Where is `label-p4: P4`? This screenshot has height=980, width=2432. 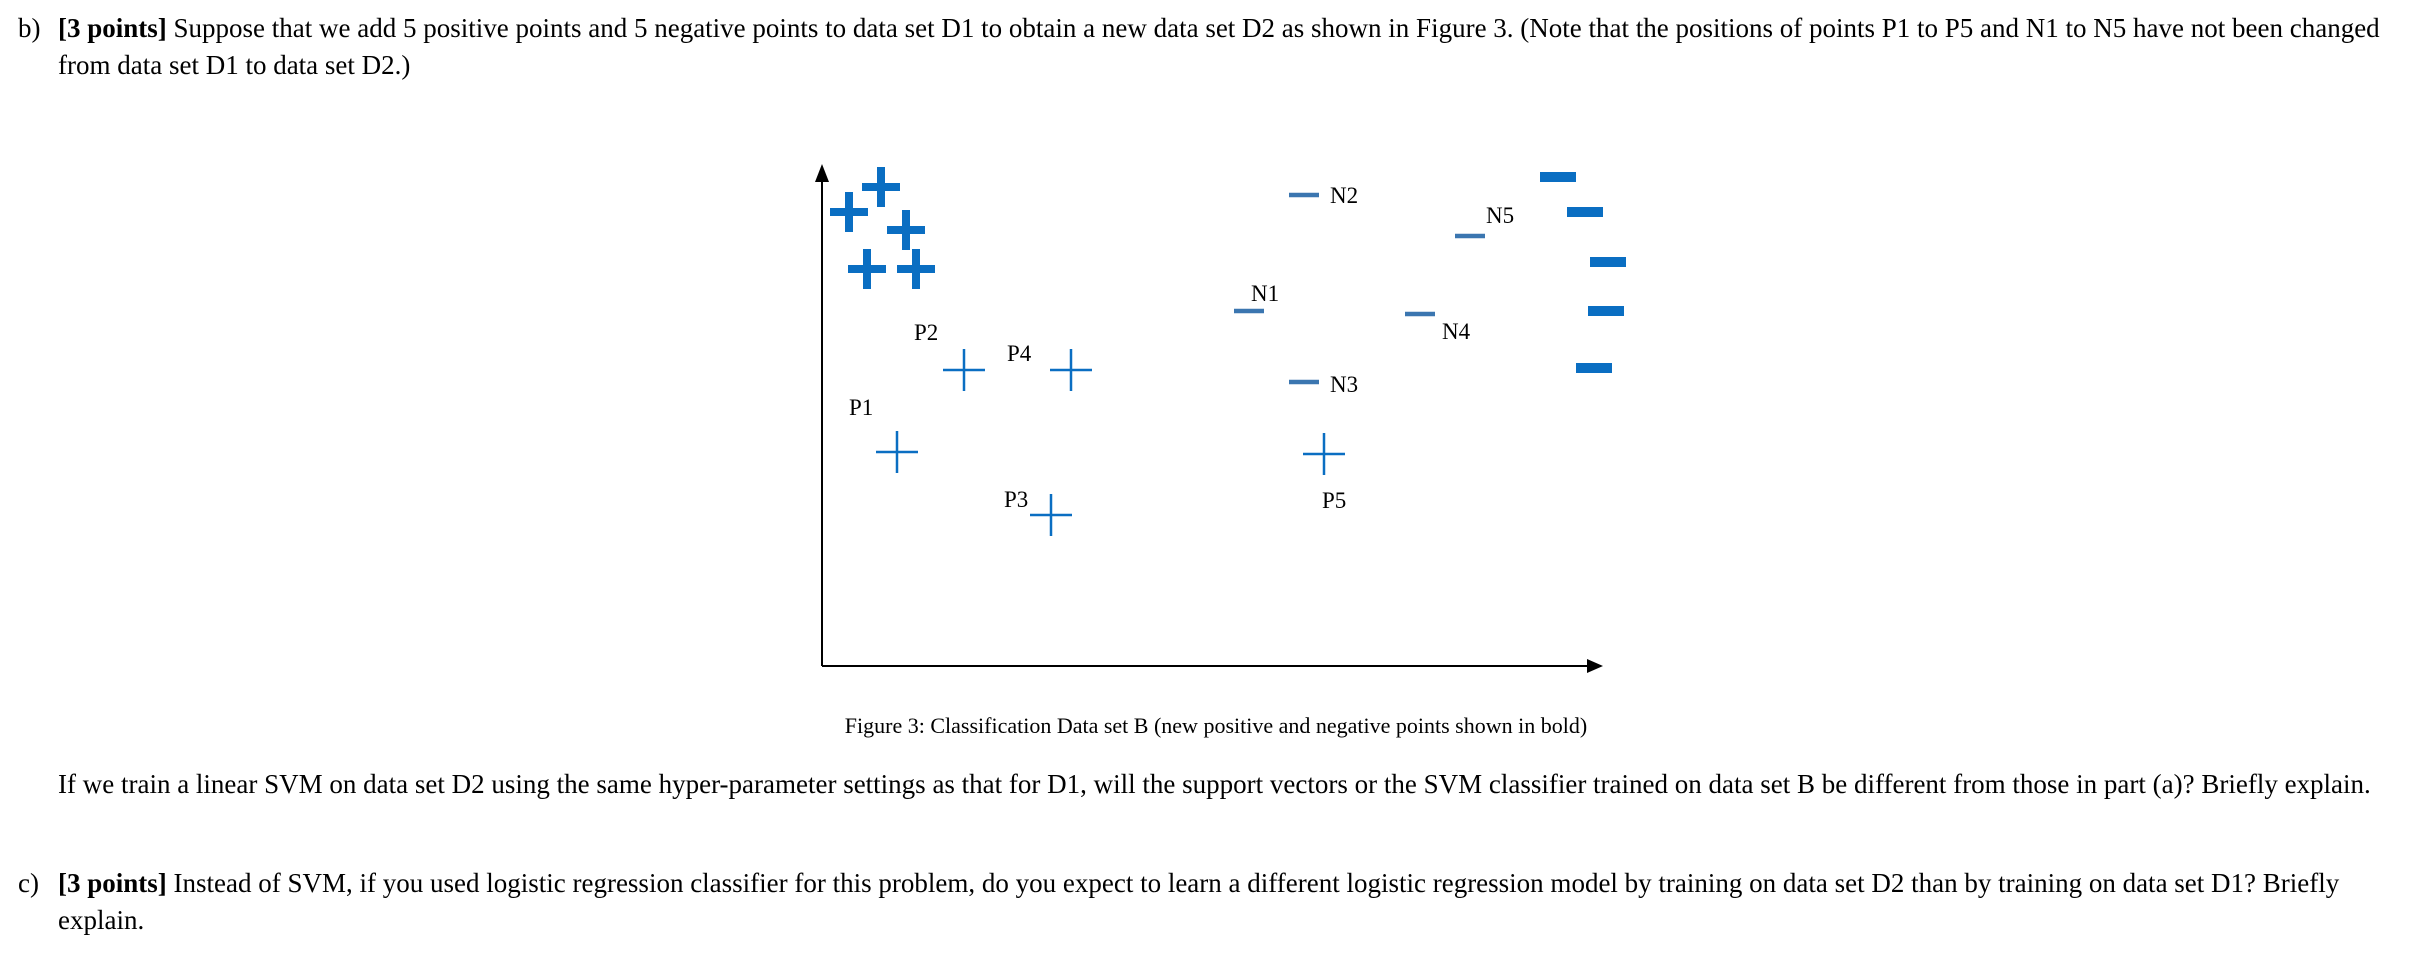
label-p4: P4 is located at coordinates (1019, 353).